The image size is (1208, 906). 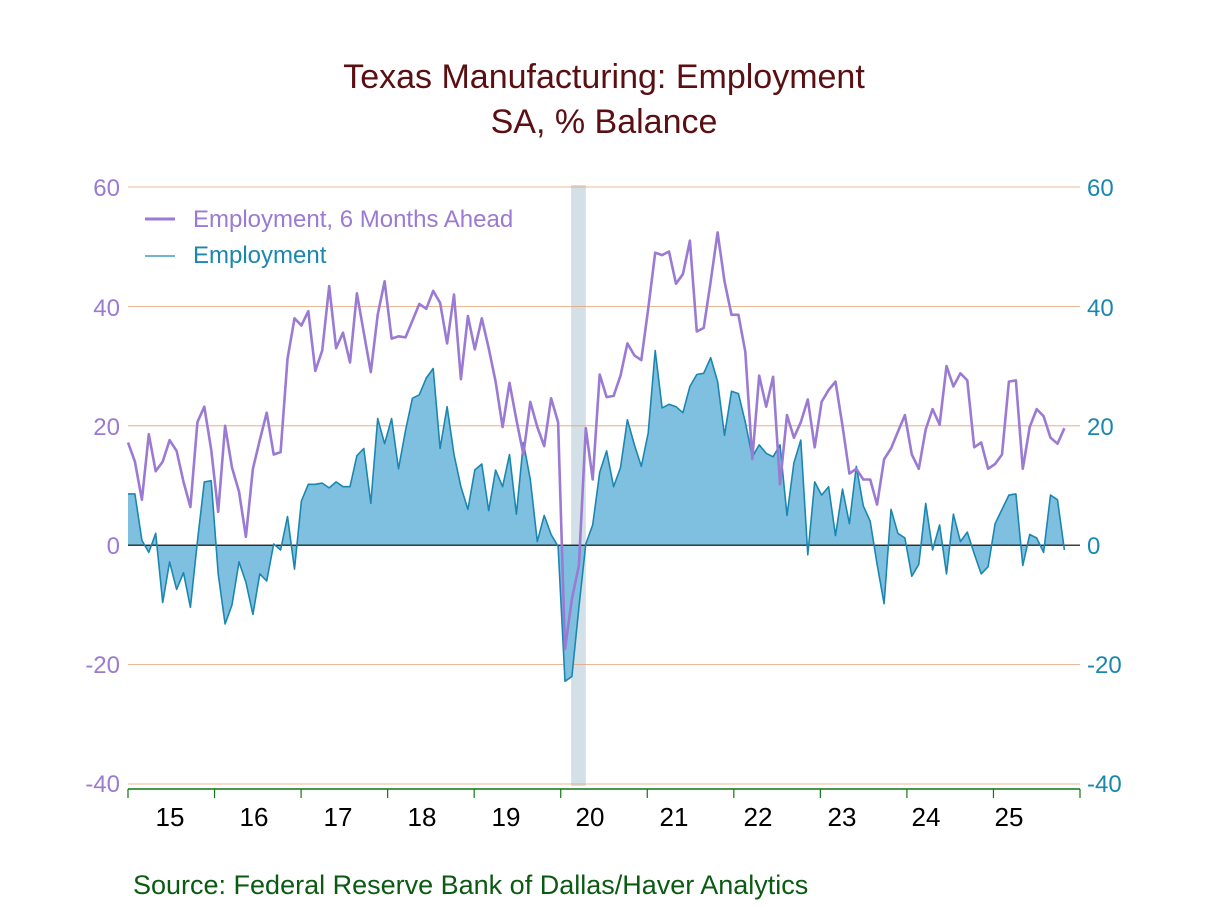 I want to click on x-tick-label-17: 17, so click(x=338, y=817).